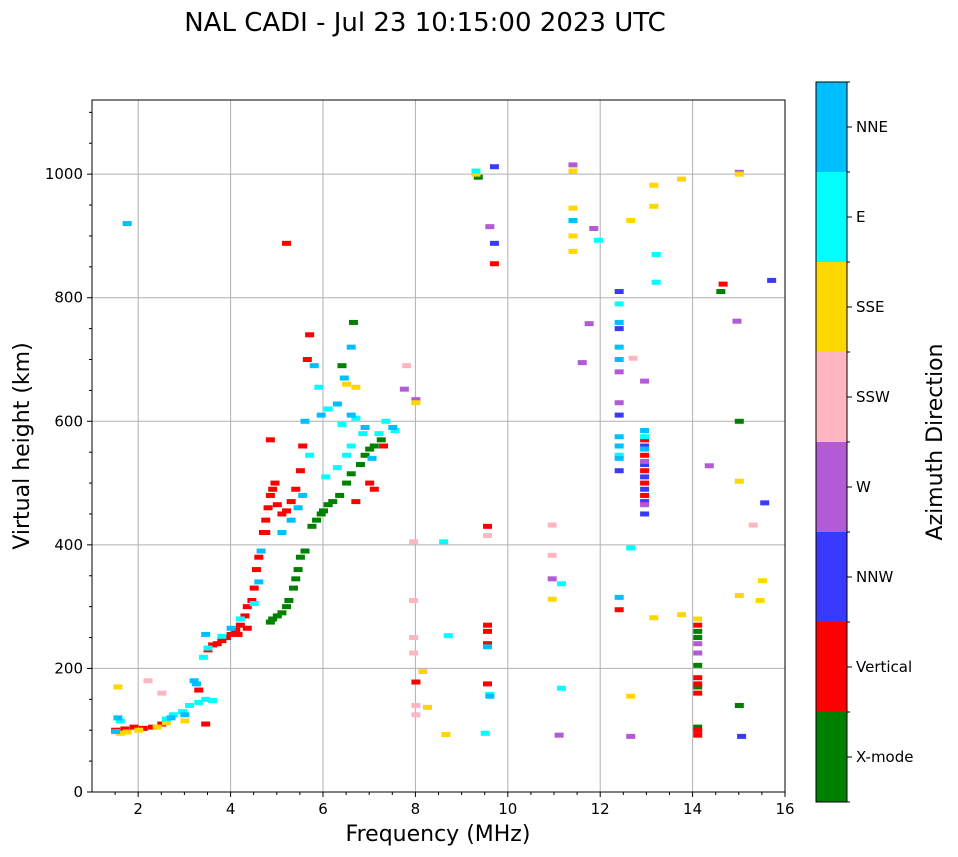 This screenshot has width=958, height=857. What do you see at coordinates (831, 487) in the screenshot?
I see `colorbar-segment-w` at bounding box center [831, 487].